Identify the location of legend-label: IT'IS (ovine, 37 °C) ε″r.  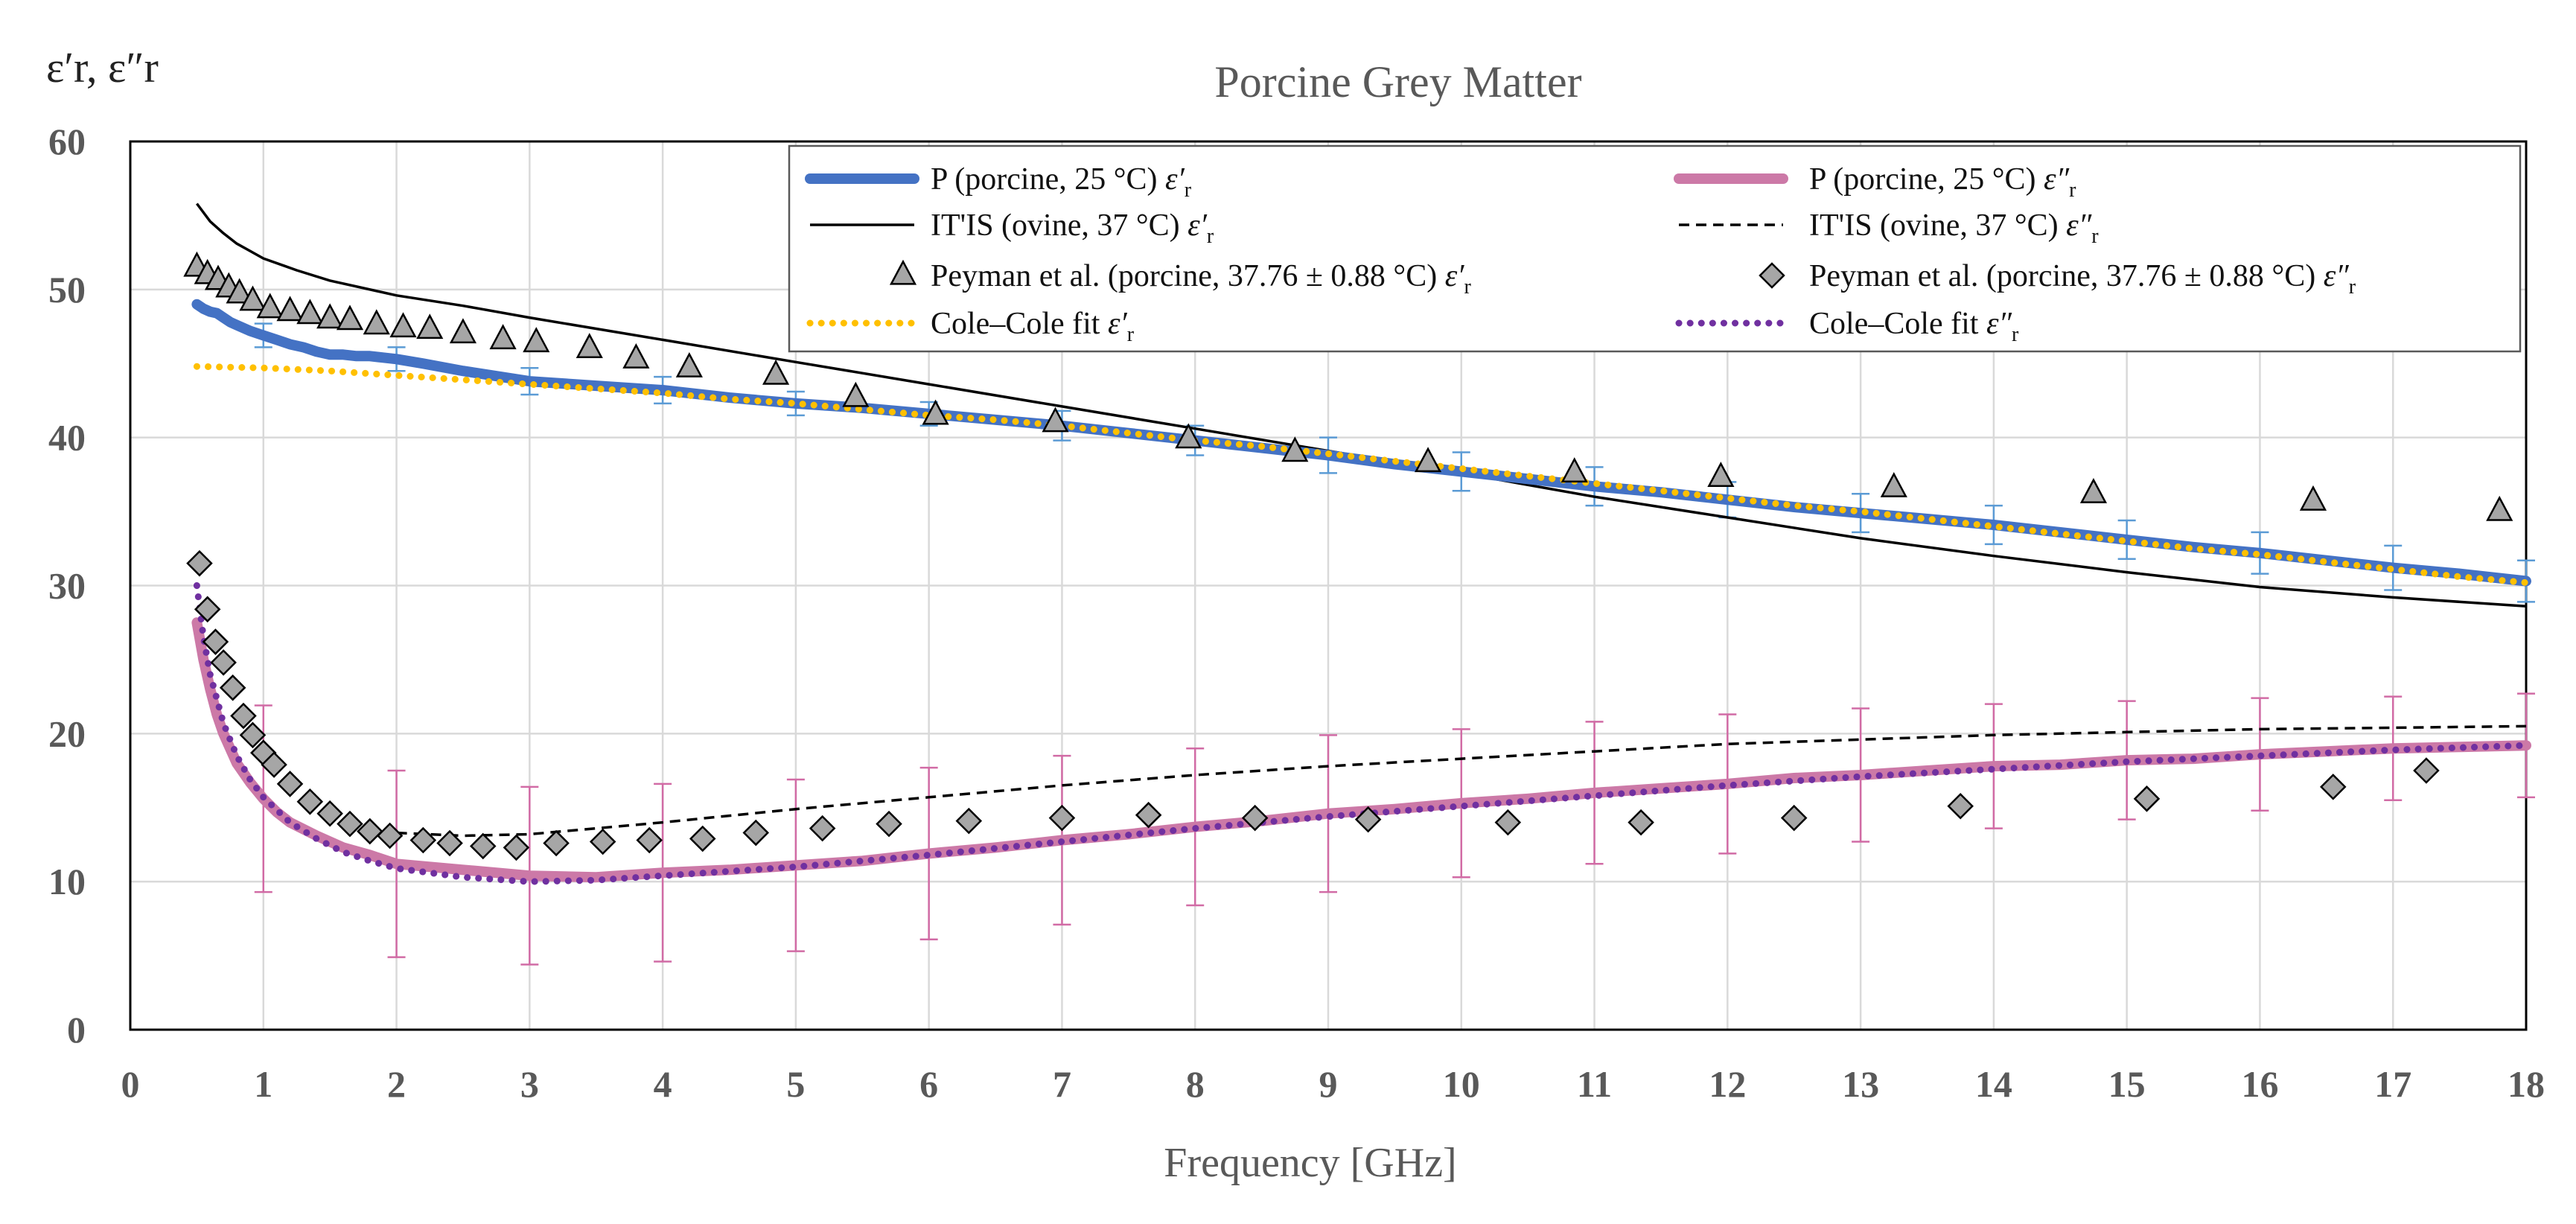
(1954, 228).